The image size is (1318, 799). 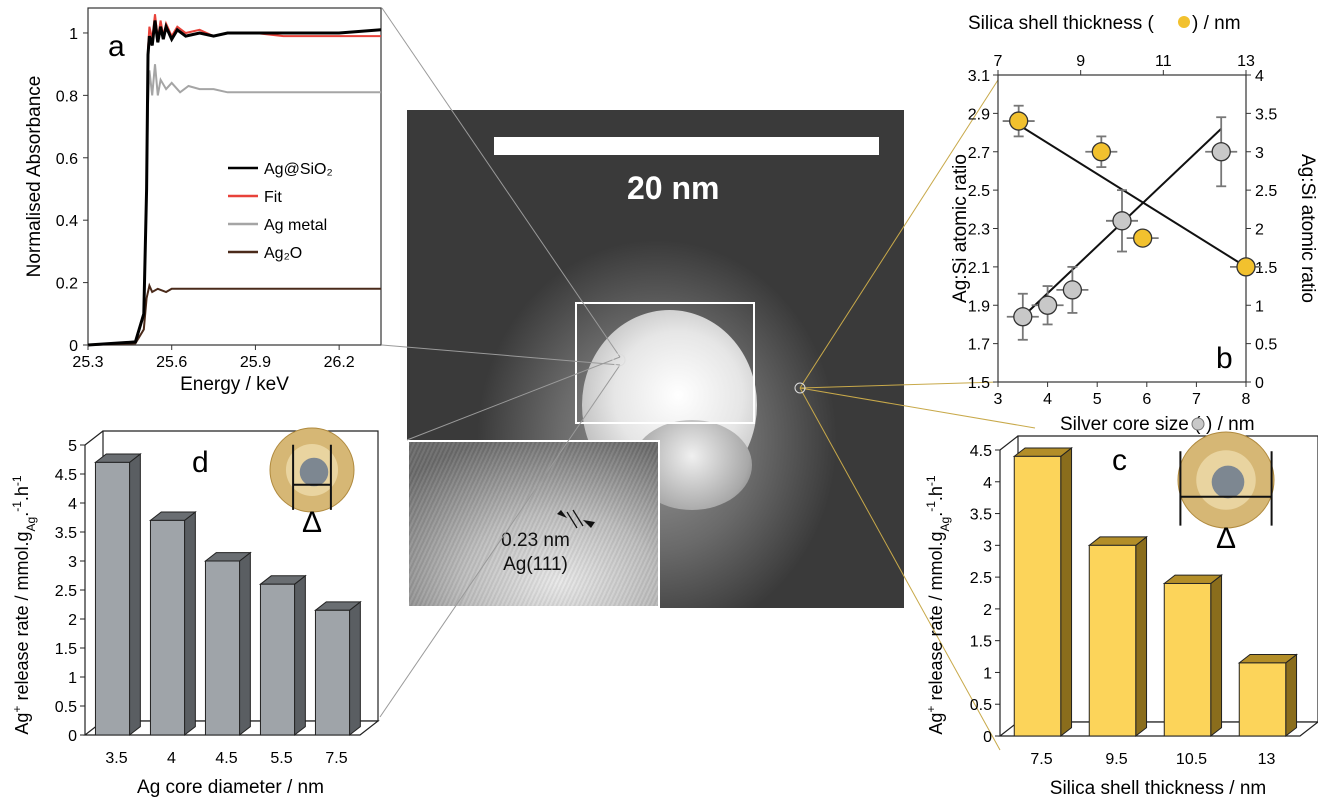 I want to click on y-tick-label: 0.8, so click(x=67, y=96).